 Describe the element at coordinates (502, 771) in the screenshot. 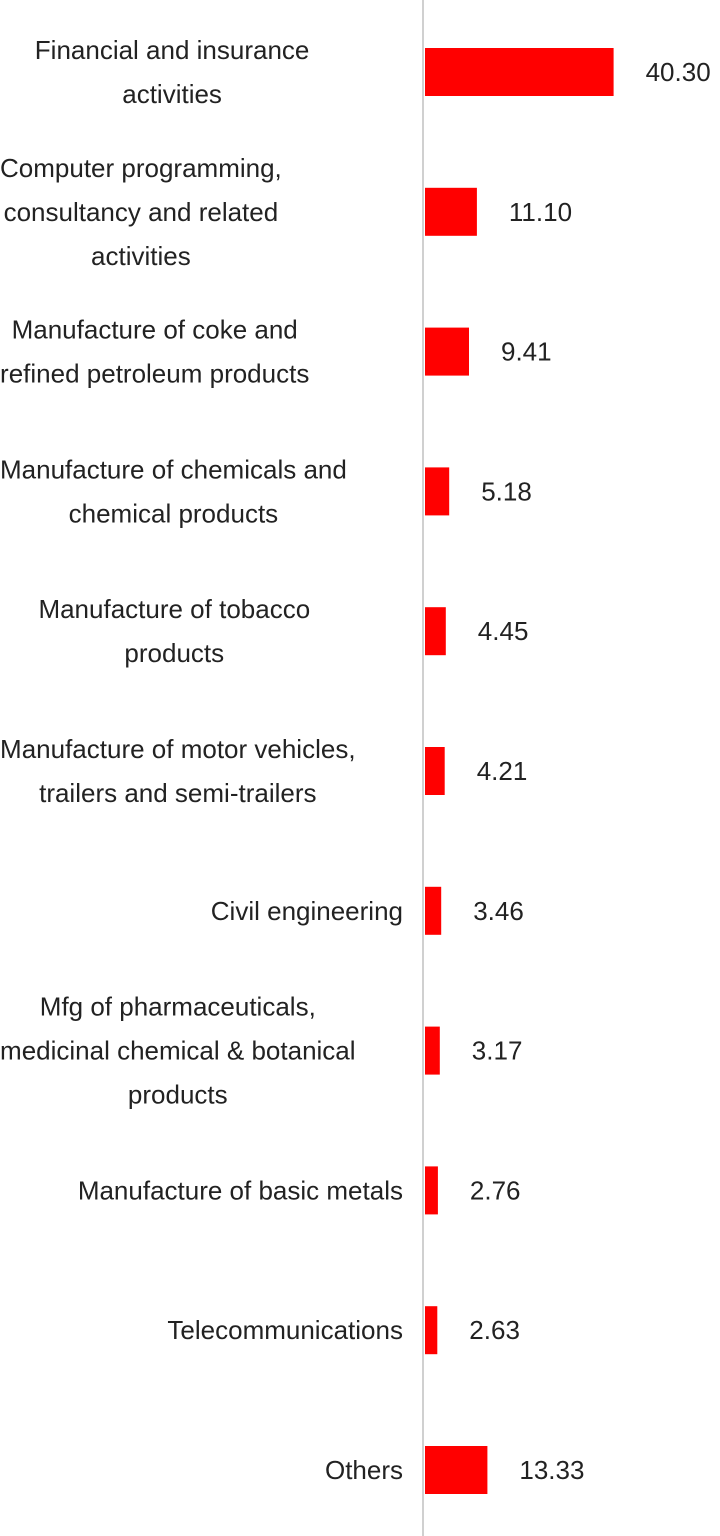

I see `value-label-6: 4.21` at that location.